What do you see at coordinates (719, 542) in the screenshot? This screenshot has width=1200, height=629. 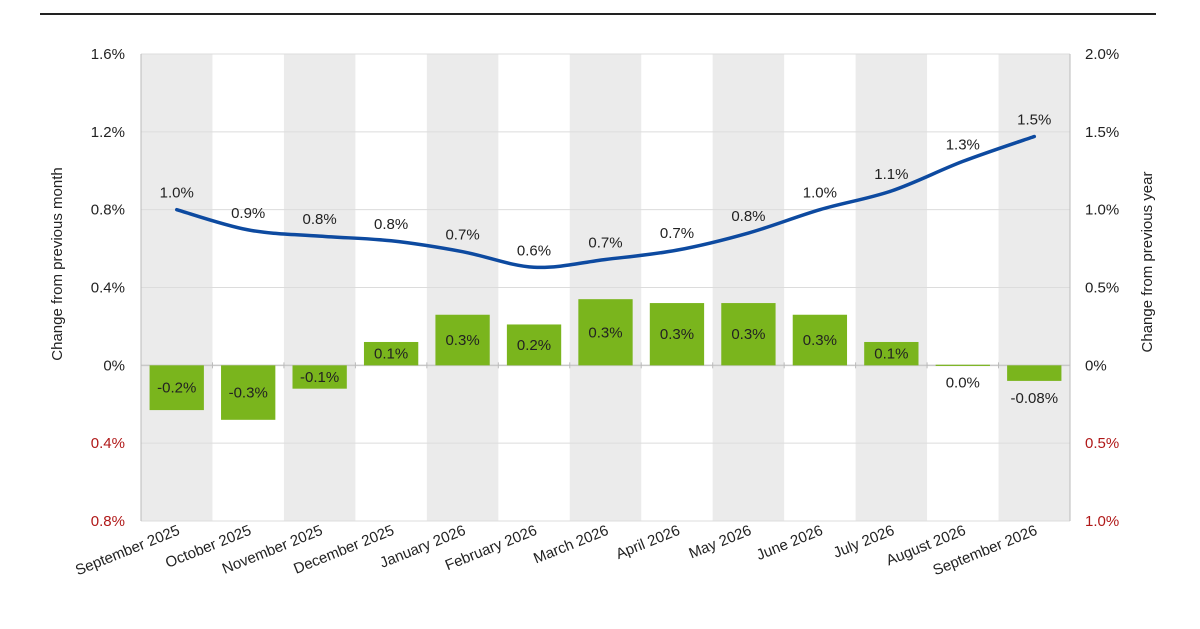 I see `x-tick-label: May 2026` at bounding box center [719, 542].